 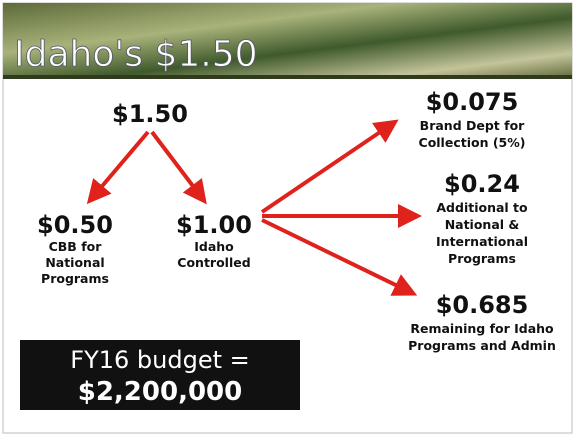 I want to click on budget-line: FY16 budget =, so click(x=159, y=360).